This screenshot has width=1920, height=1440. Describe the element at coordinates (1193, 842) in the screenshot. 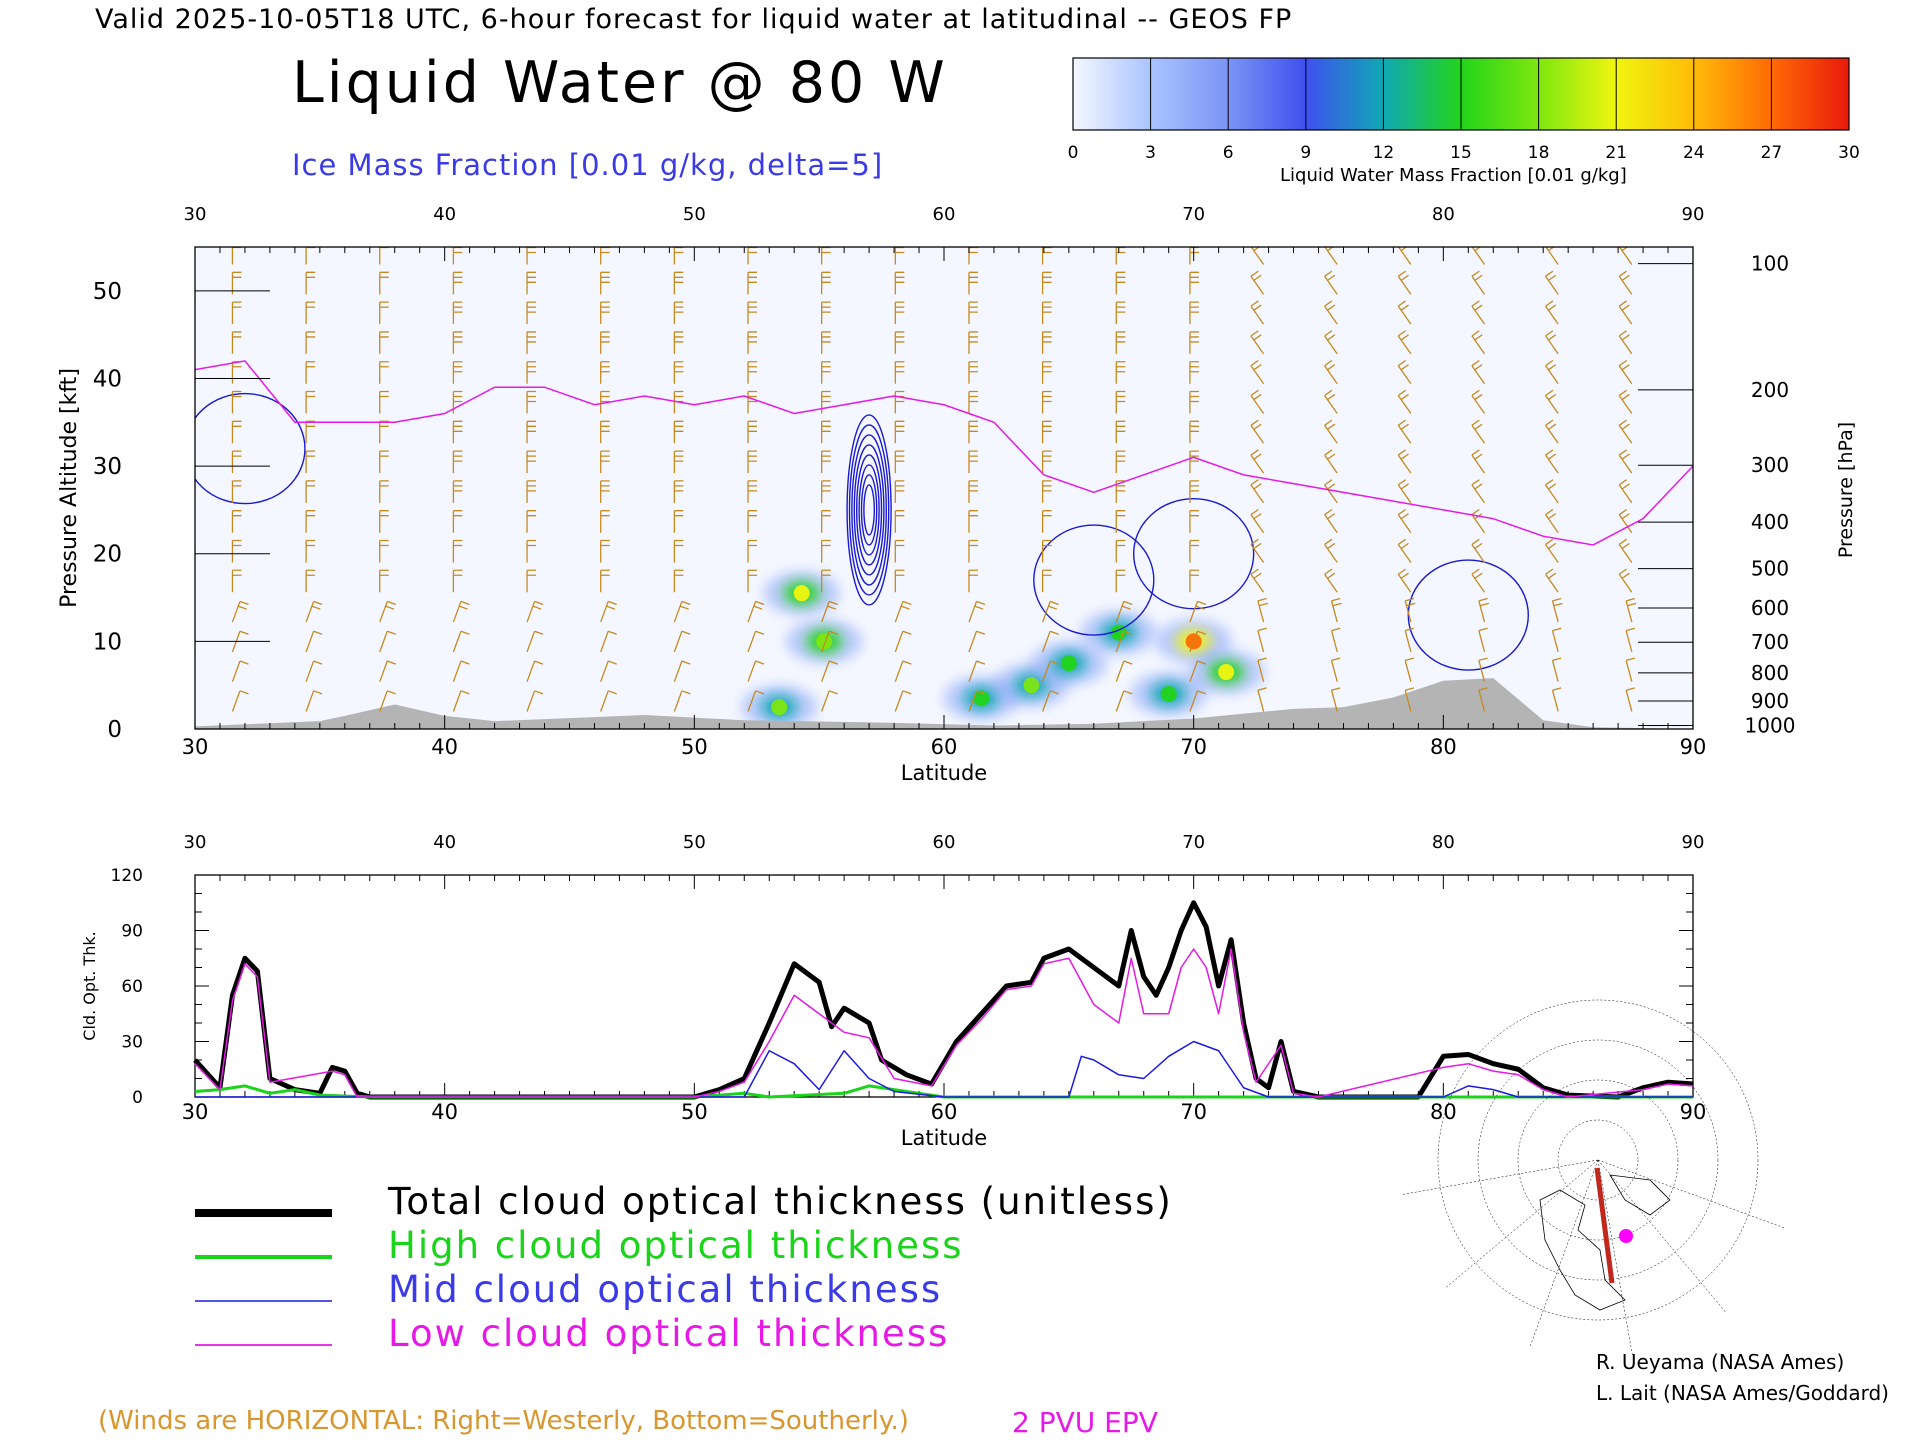

I see `x-tick-label-top: 70` at that location.